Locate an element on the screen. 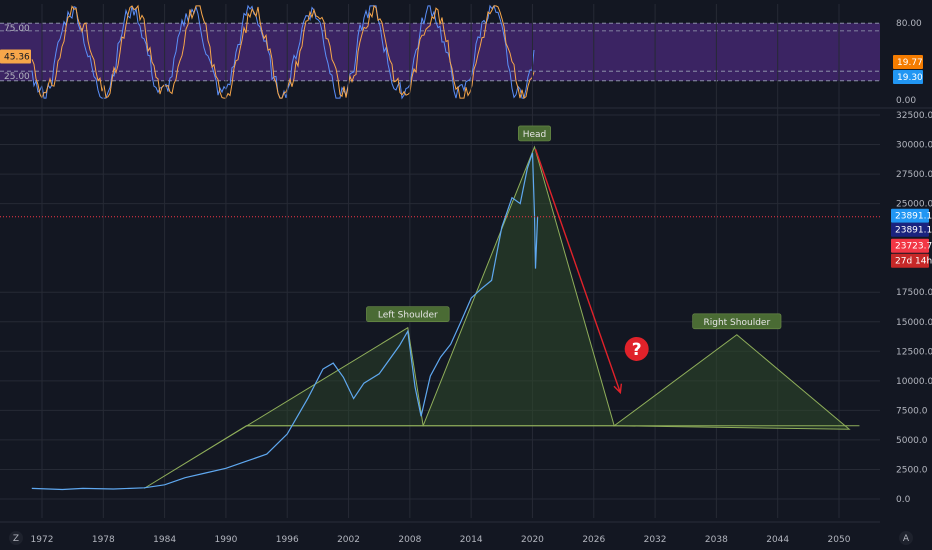 The image size is (932, 550). price-tick-label: 30000.0 is located at coordinates (914, 146).